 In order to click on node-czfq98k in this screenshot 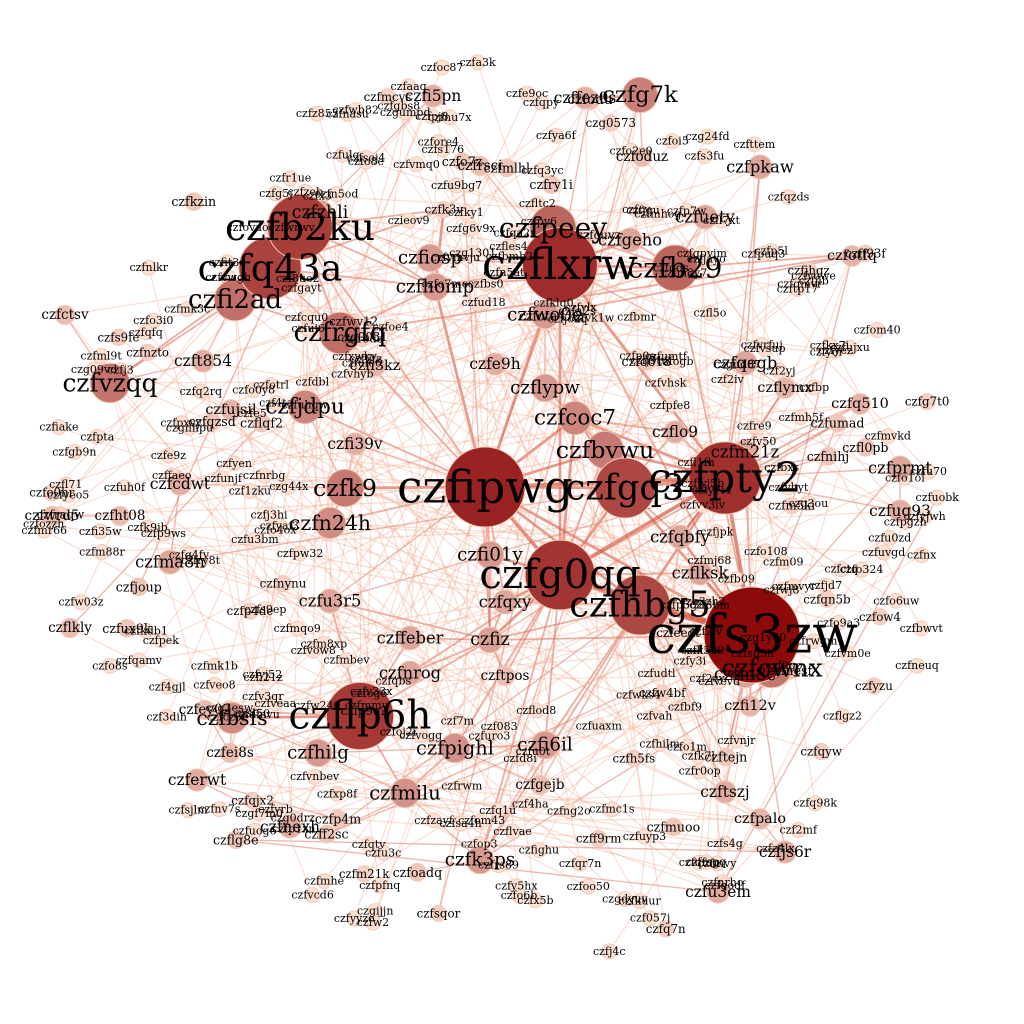, I will do `click(815, 803)`.